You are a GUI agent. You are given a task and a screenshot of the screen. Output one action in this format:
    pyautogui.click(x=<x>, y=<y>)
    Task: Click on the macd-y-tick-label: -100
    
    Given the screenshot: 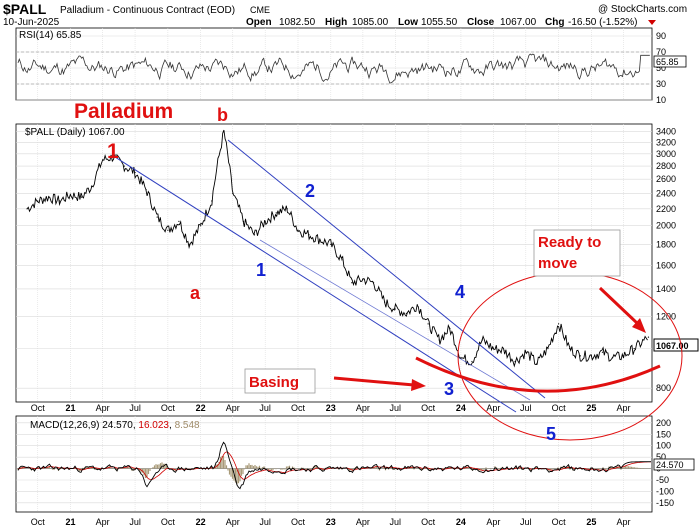 What is the action you would take?
    pyautogui.click(x=665, y=491)
    